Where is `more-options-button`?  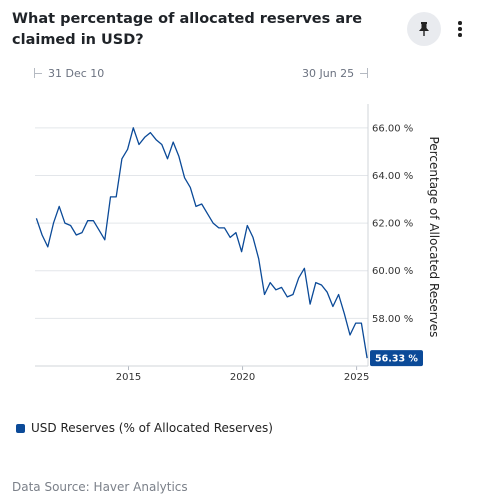 more-options-button is located at coordinates (460, 29).